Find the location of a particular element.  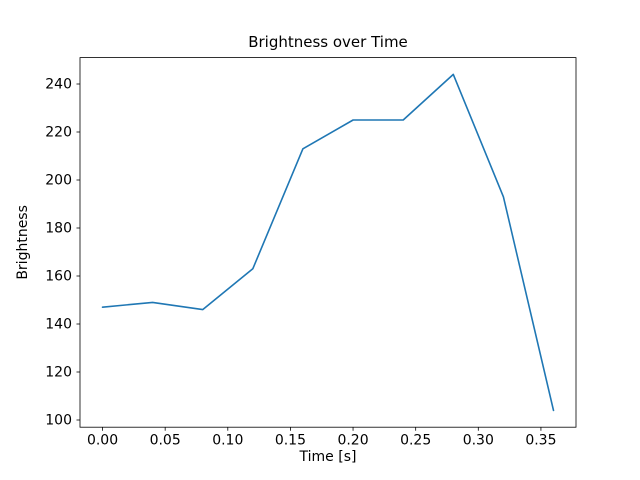

x-tick-label: 0.05 is located at coordinates (165, 441).